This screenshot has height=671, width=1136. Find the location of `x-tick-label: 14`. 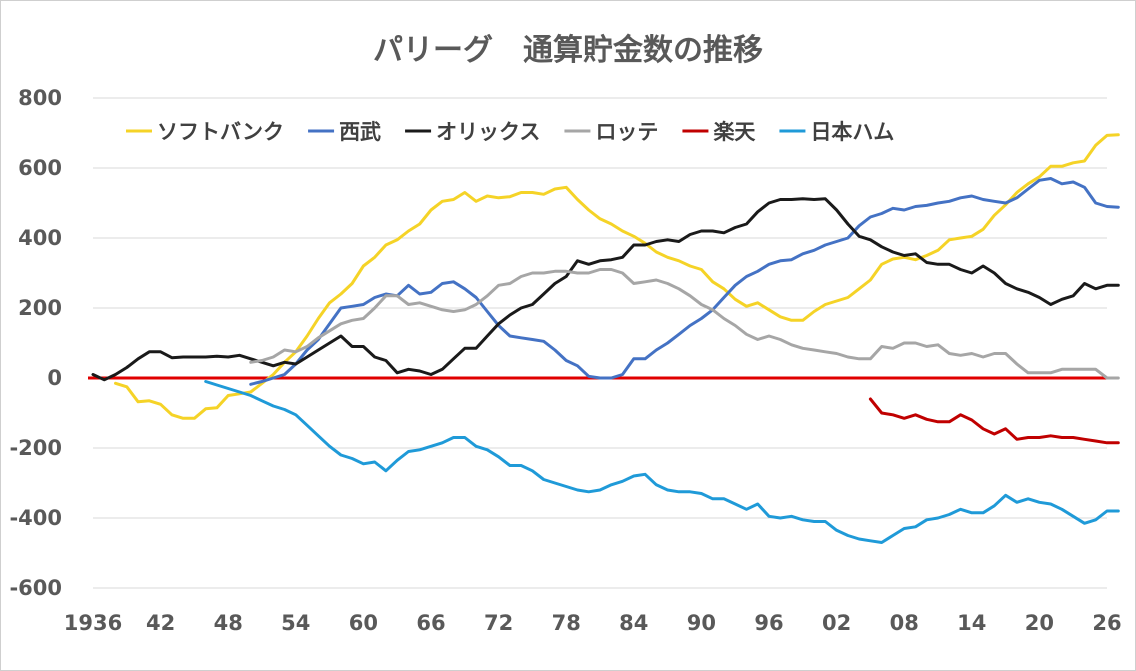

x-tick-label: 14 is located at coordinates (971, 623).